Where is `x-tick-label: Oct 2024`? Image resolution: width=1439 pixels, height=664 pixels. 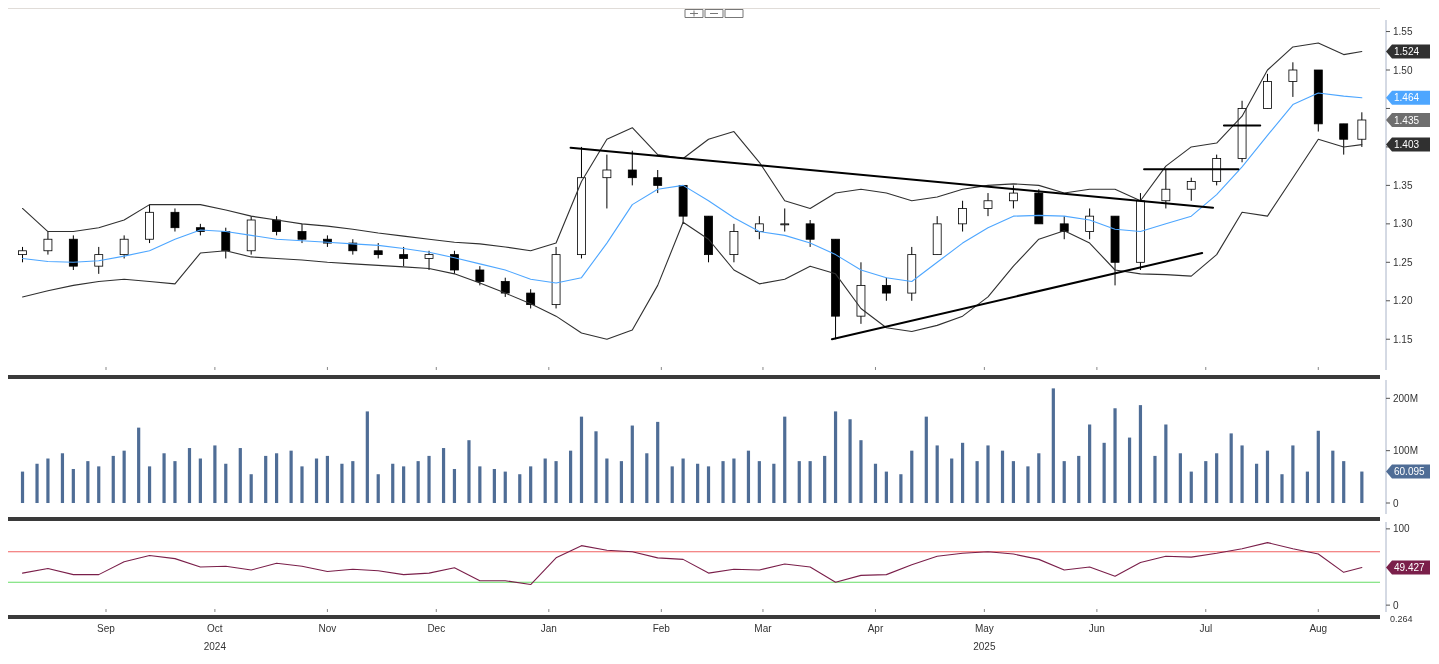 x-tick-label: Oct 2024 is located at coordinates (215, 637).